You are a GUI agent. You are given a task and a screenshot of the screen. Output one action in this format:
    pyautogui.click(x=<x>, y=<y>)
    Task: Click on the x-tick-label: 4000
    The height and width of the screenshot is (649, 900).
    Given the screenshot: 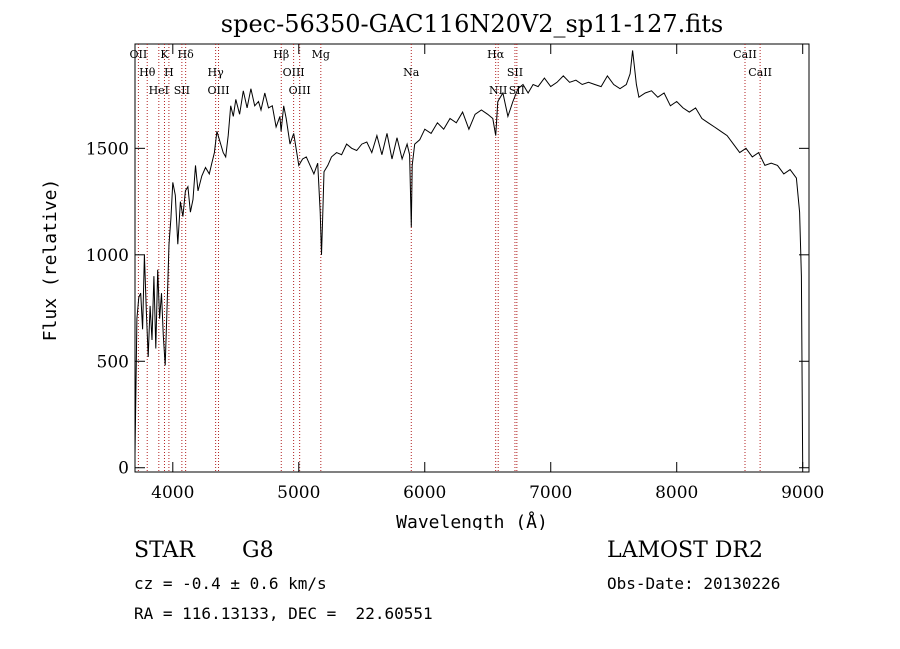 What is the action you would take?
    pyautogui.click(x=172, y=493)
    